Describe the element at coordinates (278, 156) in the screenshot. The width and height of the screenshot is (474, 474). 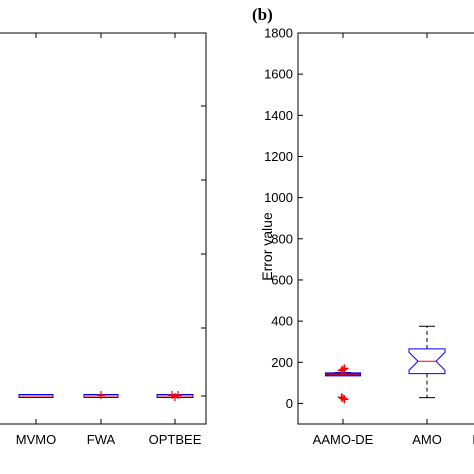
I see `right-y-tick-label: 1200` at that location.